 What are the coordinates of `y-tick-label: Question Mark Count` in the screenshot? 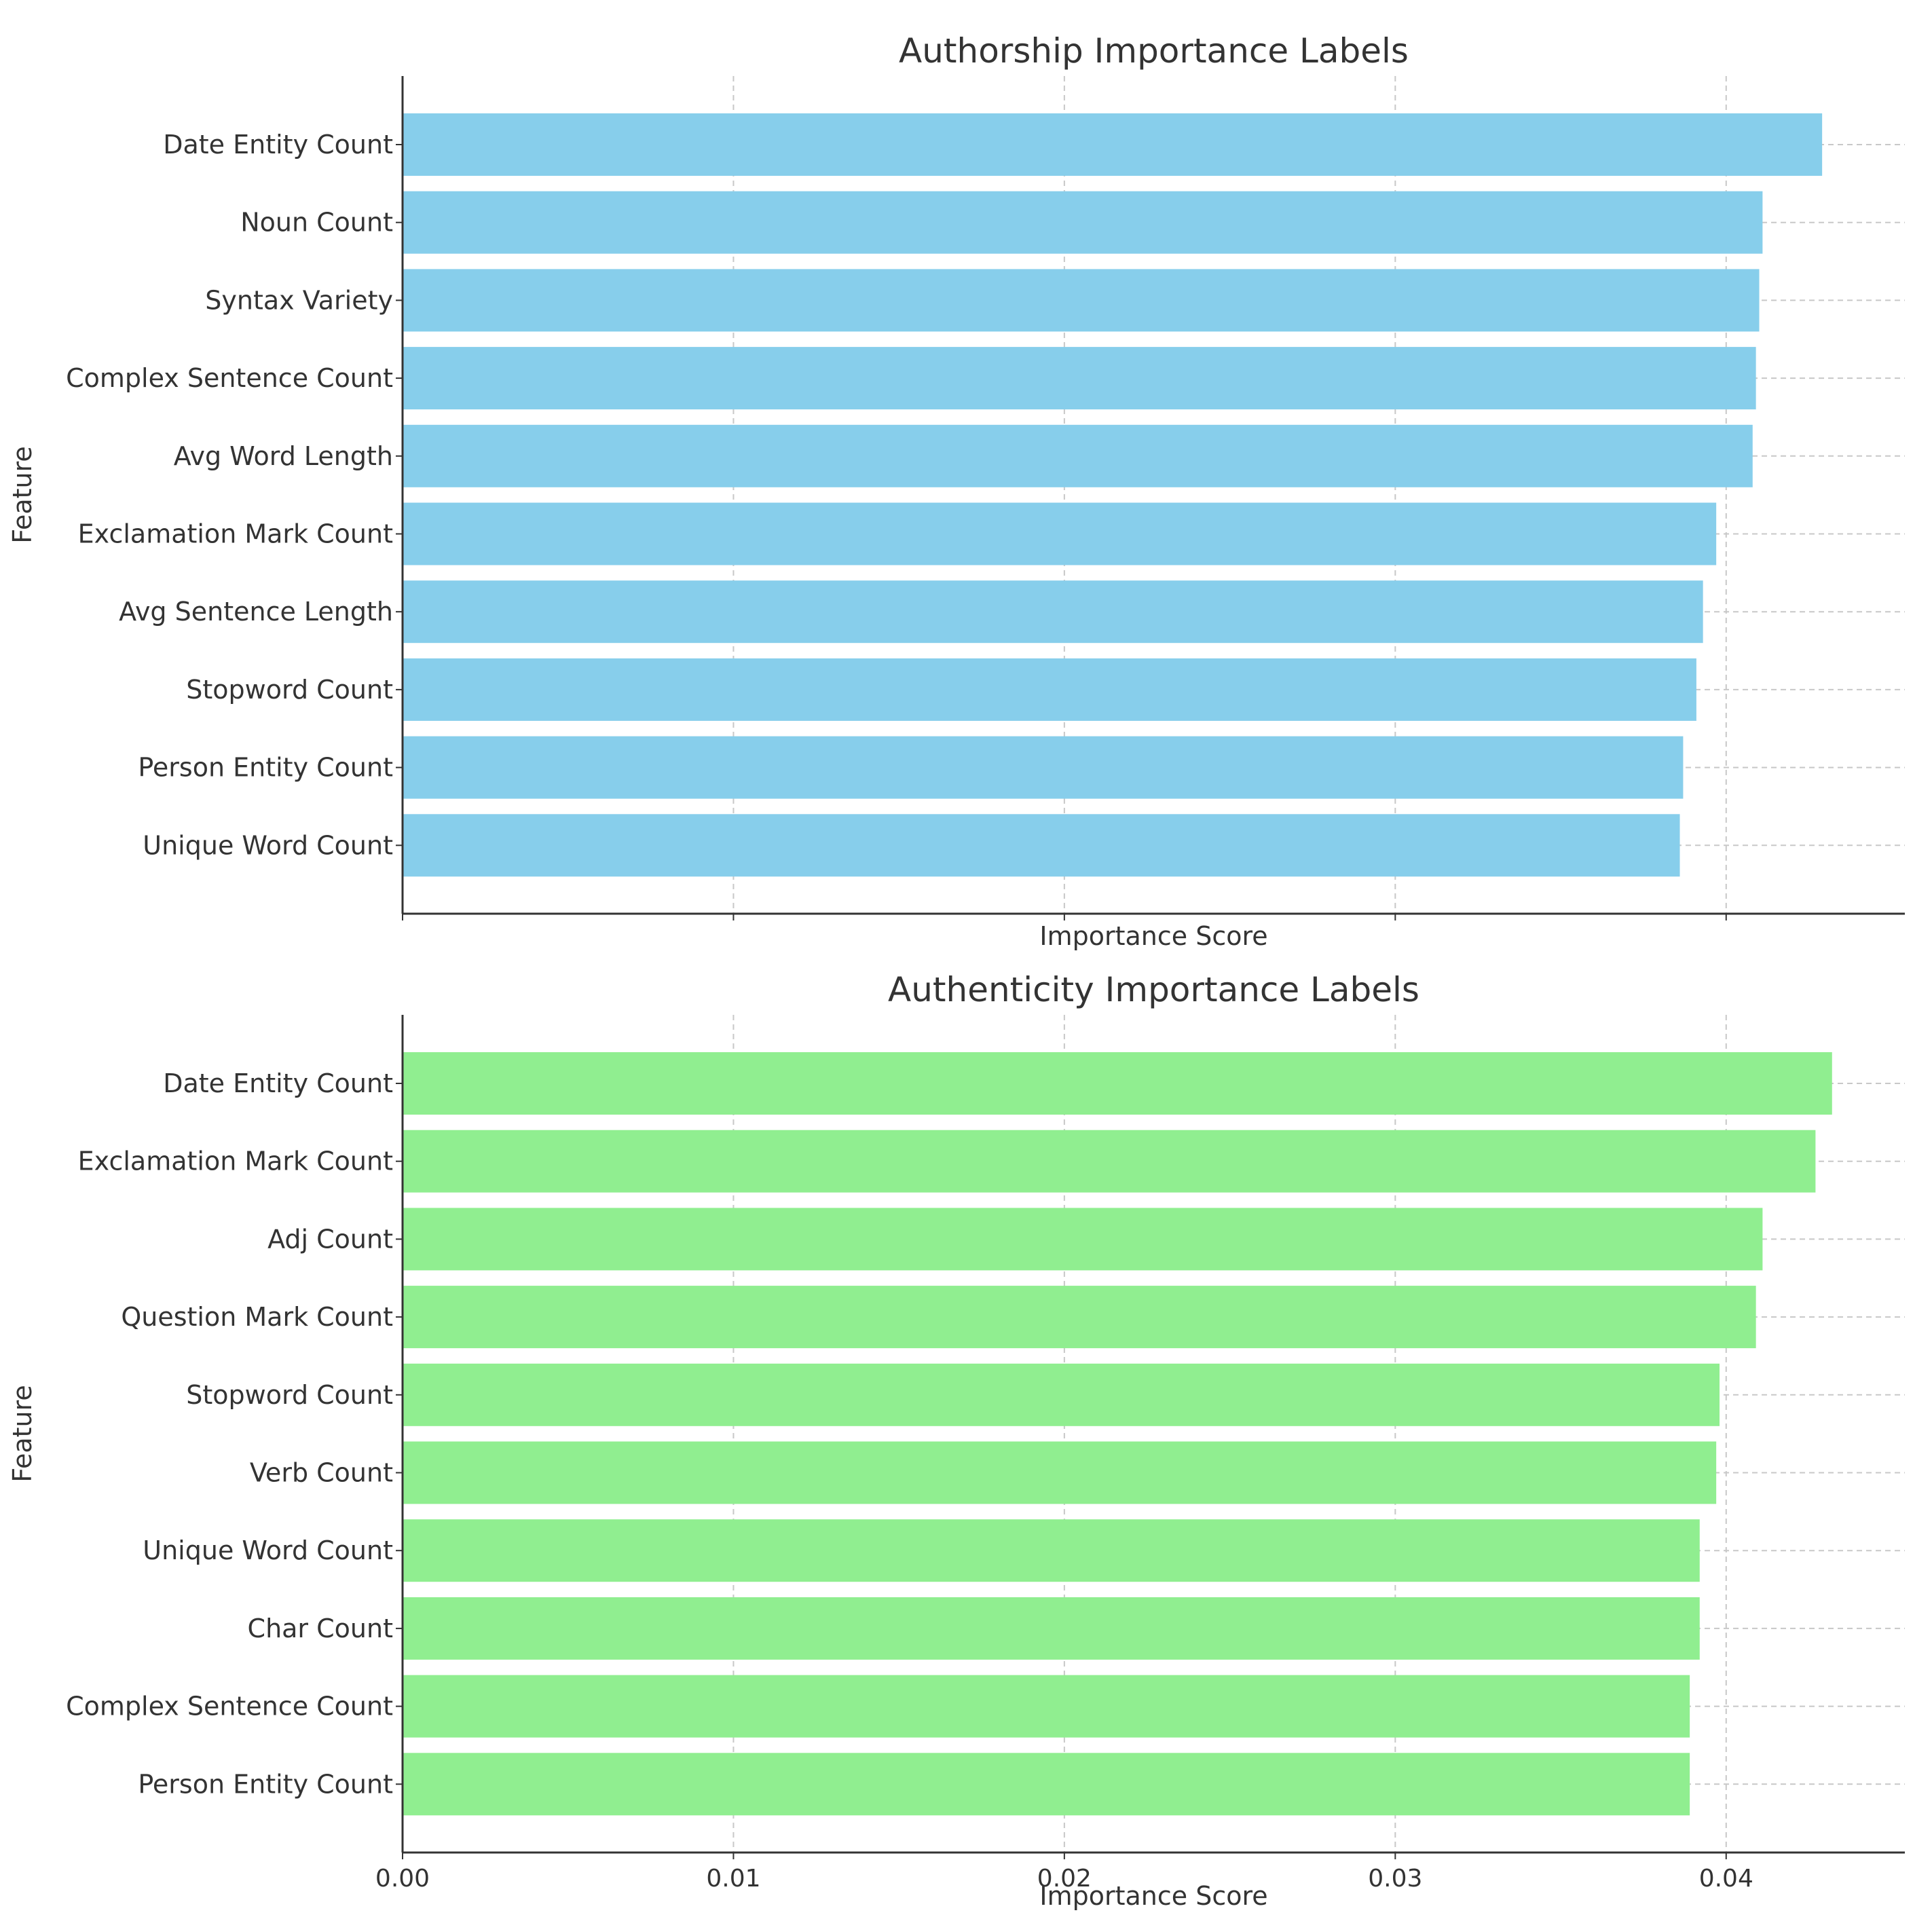 It's located at (257, 1317).